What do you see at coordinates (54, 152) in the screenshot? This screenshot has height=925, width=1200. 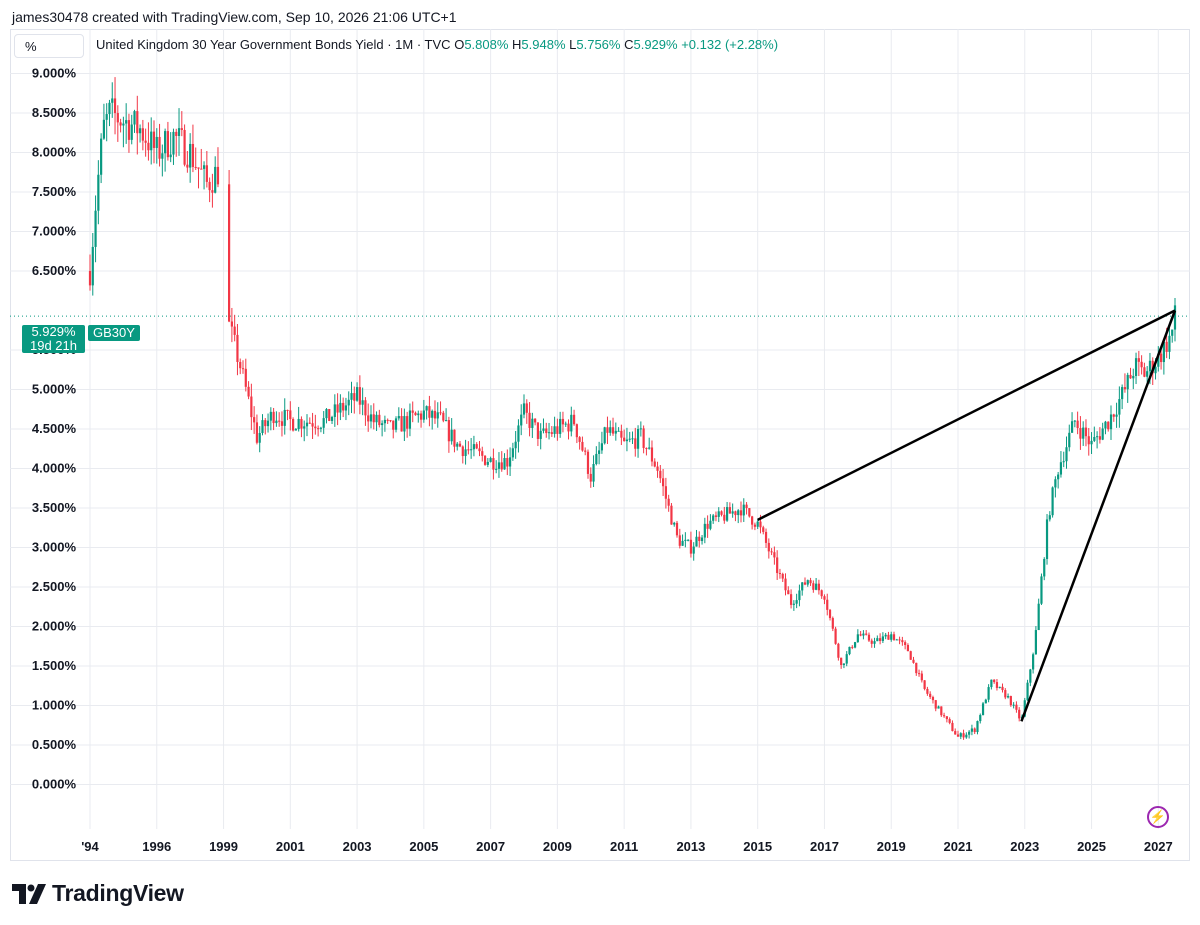 I see `y-tick-label: 8.000%` at bounding box center [54, 152].